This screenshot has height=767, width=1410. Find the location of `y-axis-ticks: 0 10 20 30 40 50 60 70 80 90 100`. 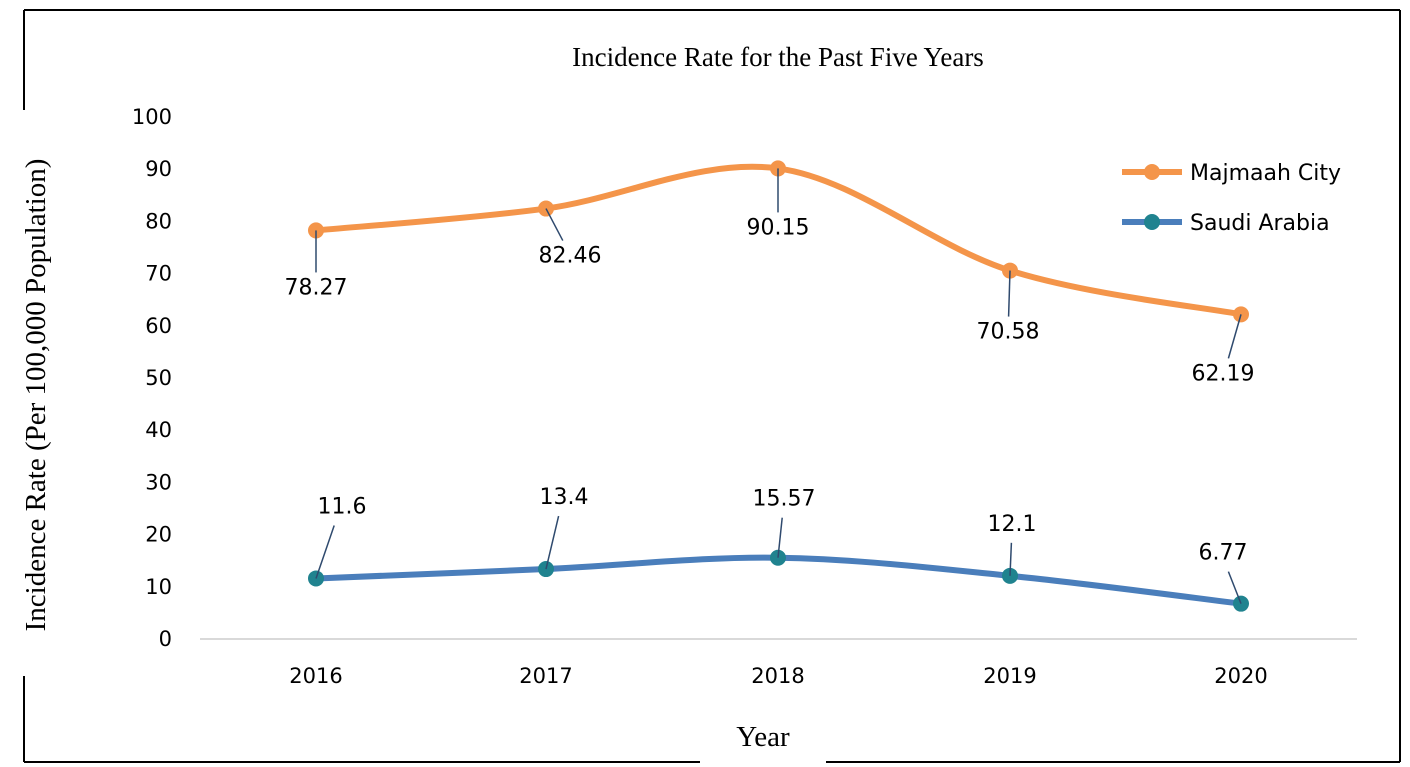

y-axis-ticks: 0 10 20 30 40 50 60 70 80 90 100 is located at coordinates (152, 378).